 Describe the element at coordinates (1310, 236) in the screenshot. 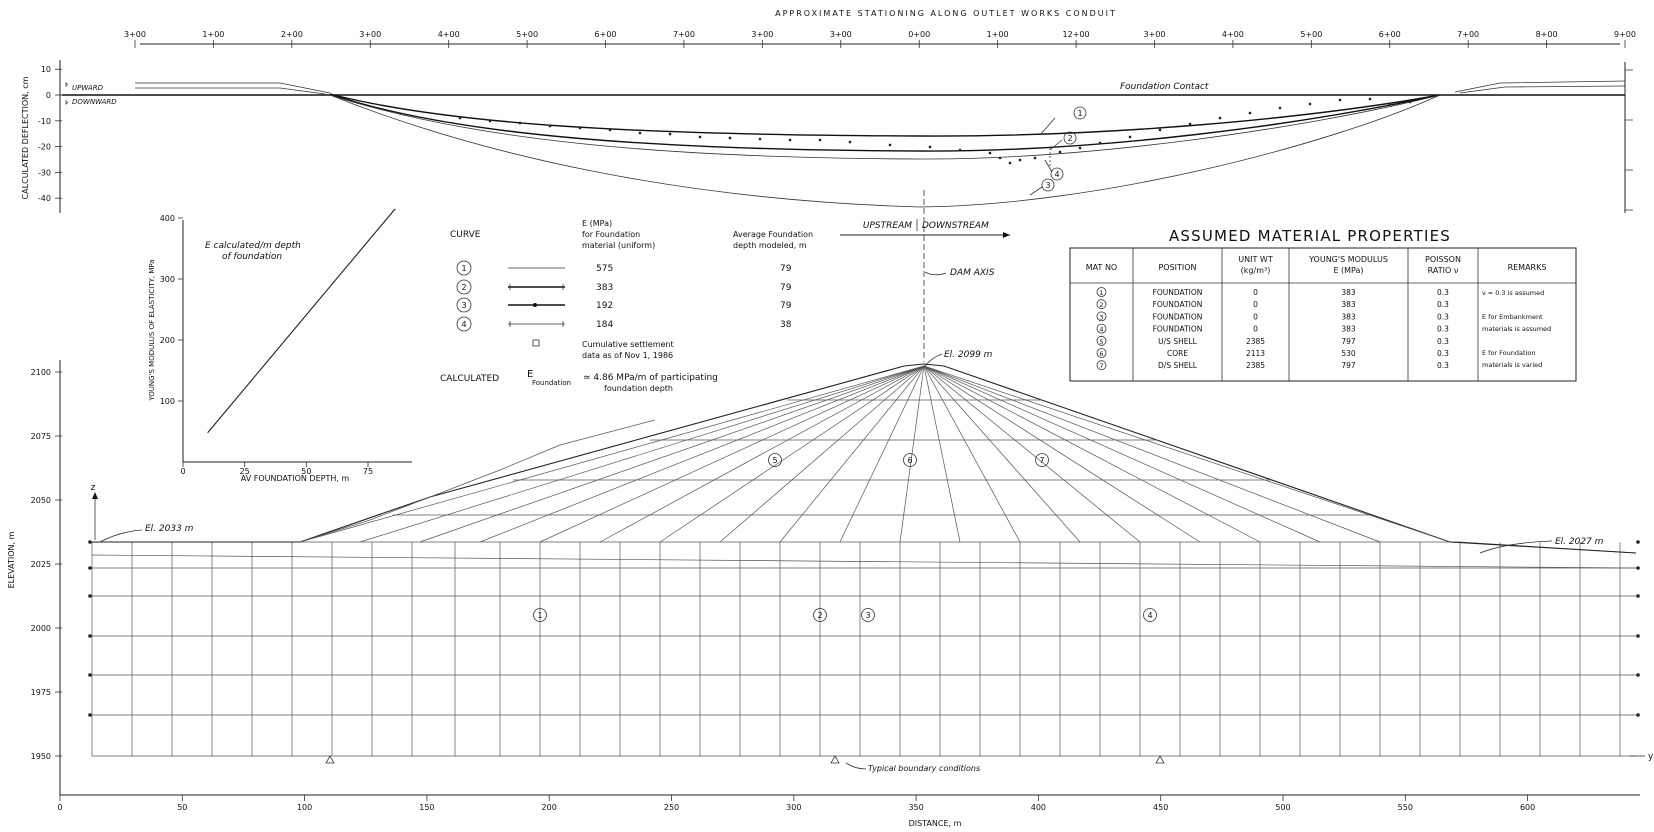

I see `properties-title: ASSUMED MATERIAL PROPERTIES` at that location.